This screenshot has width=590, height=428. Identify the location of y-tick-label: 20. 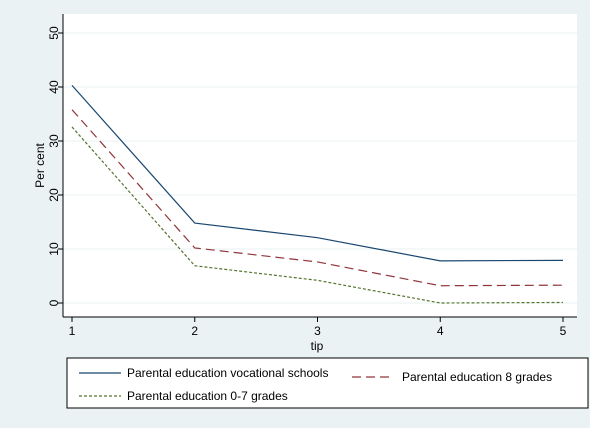
(54, 195).